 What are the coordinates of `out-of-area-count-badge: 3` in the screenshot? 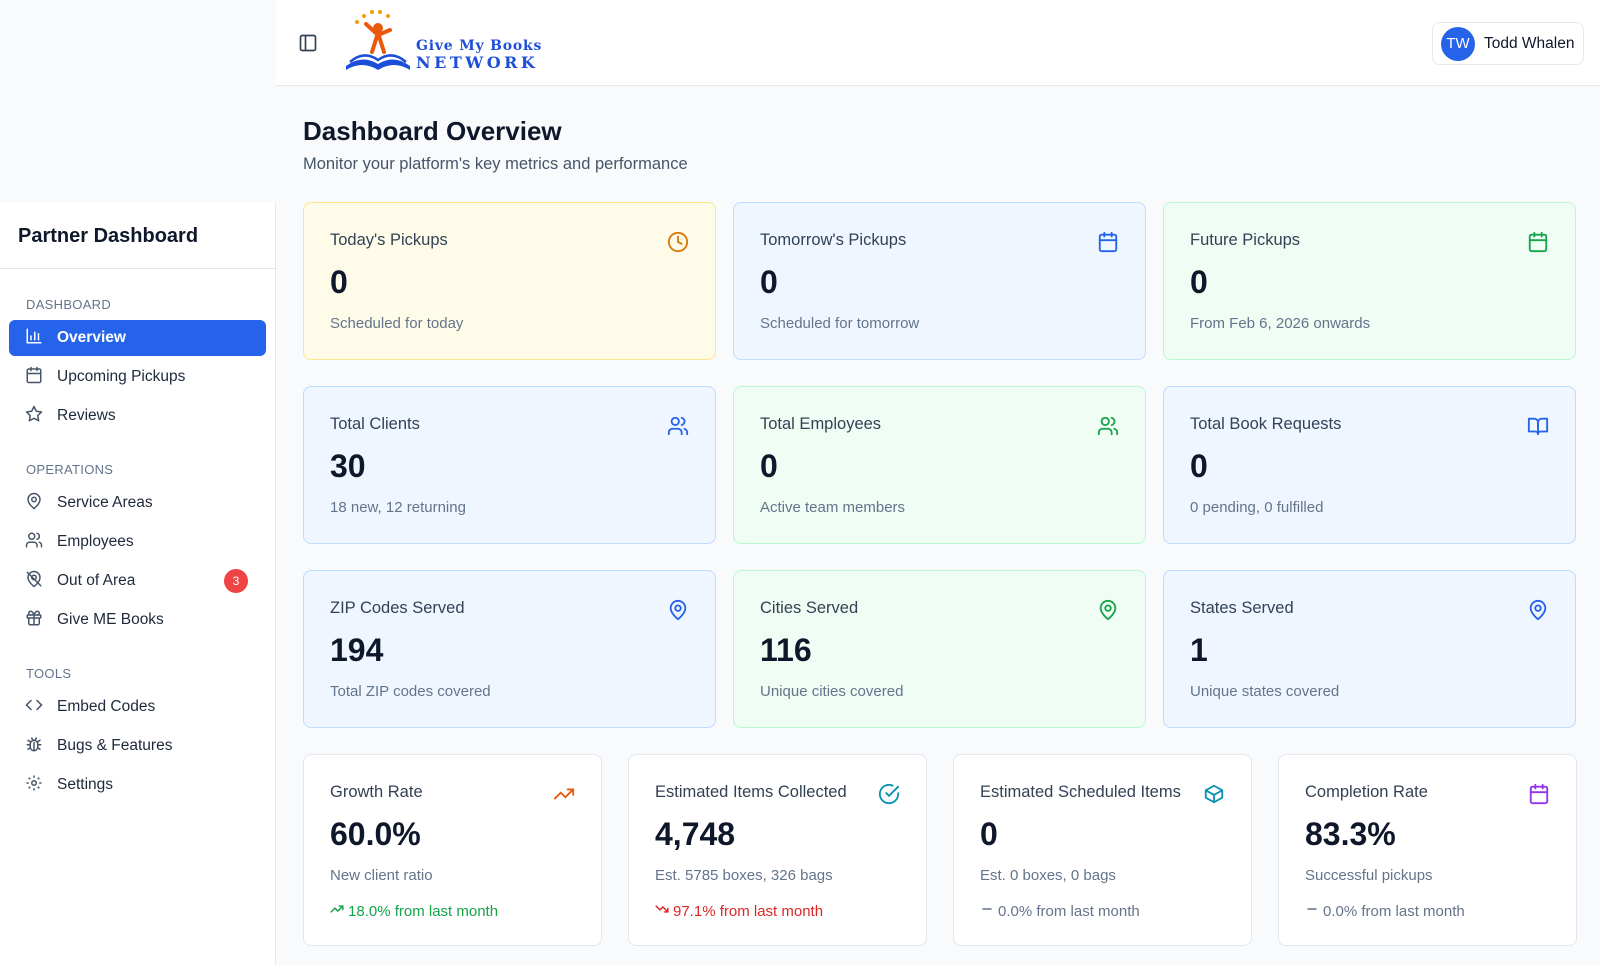 It's located at (236, 581).